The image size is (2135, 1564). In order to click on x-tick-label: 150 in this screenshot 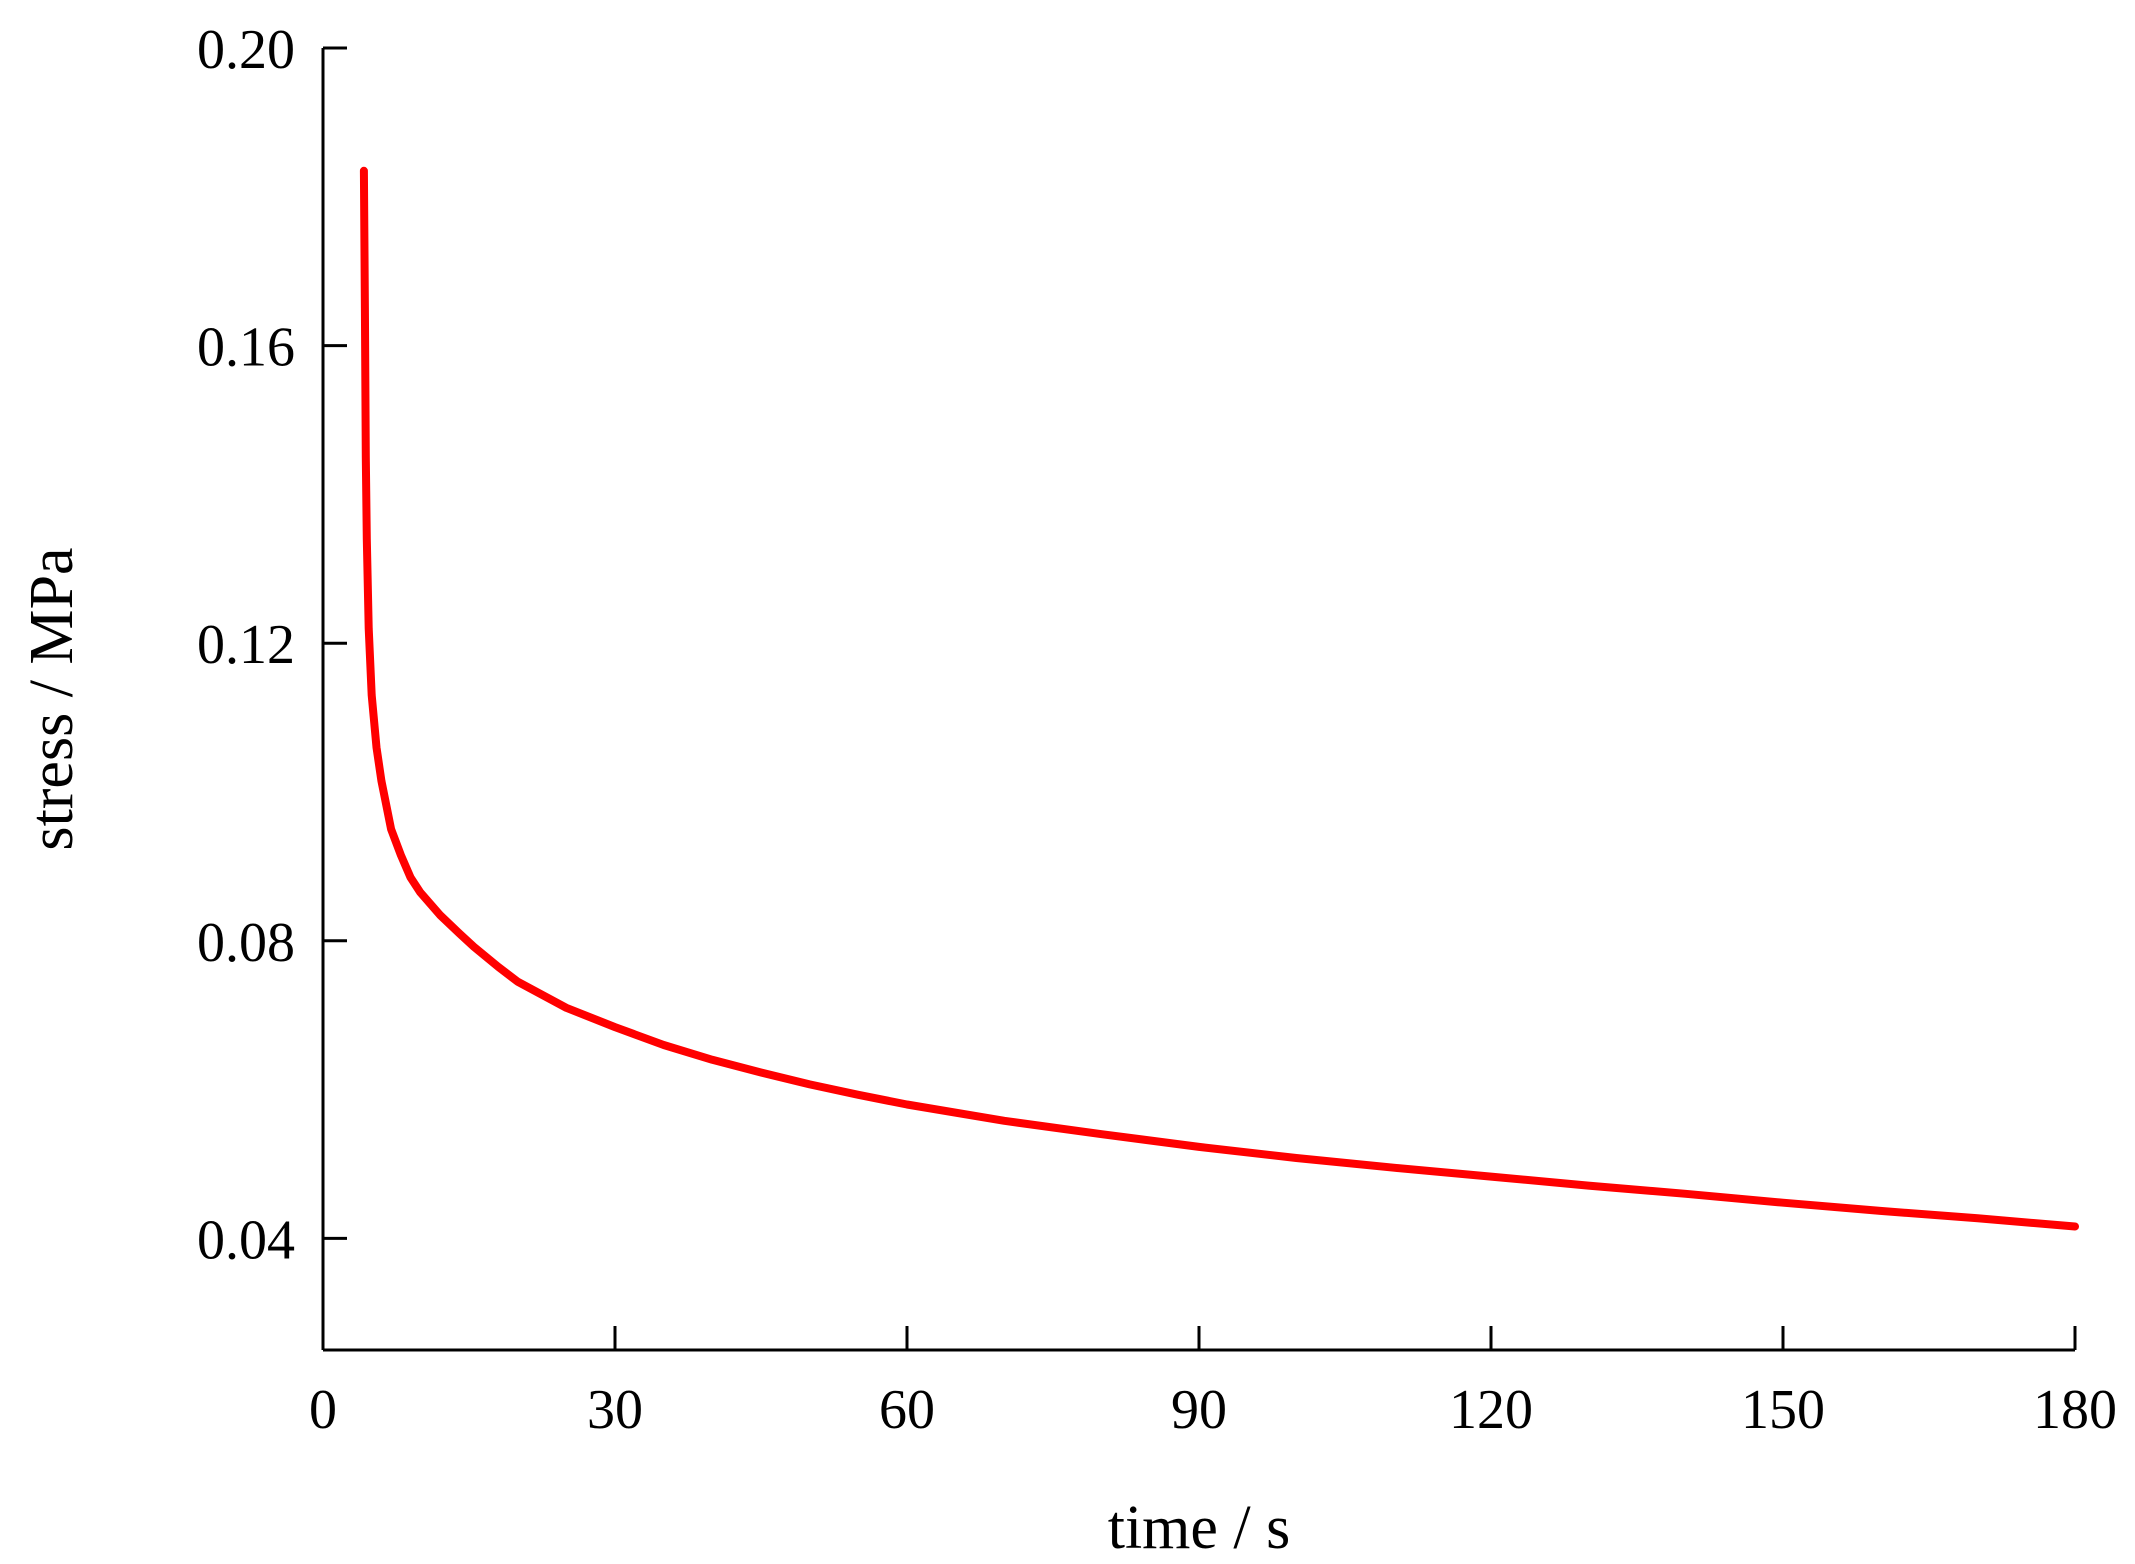, I will do `click(1783, 1410)`.